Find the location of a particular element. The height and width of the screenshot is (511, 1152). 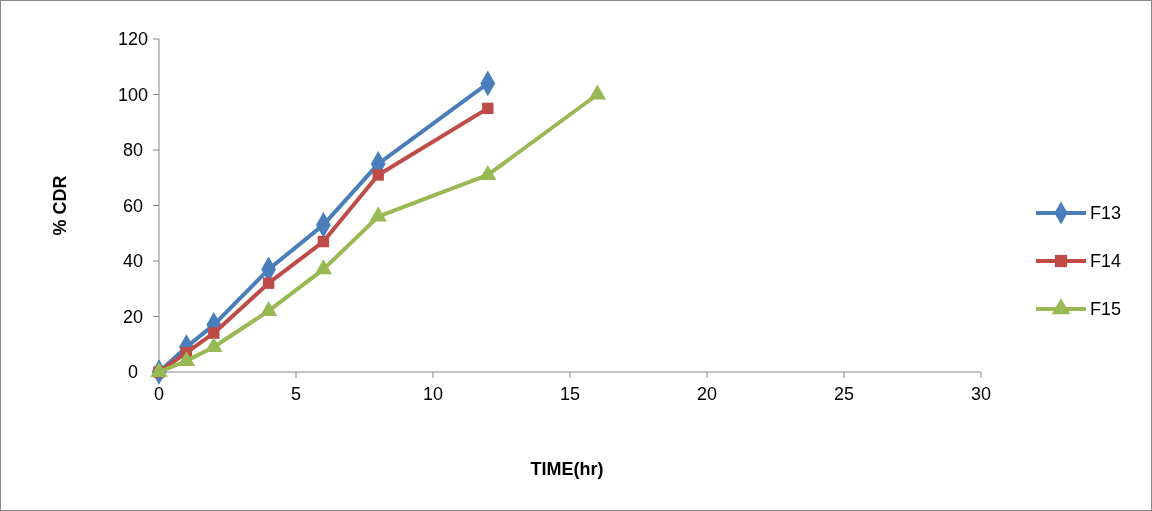

x-tick-label: 25 is located at coordinates (844, 394).